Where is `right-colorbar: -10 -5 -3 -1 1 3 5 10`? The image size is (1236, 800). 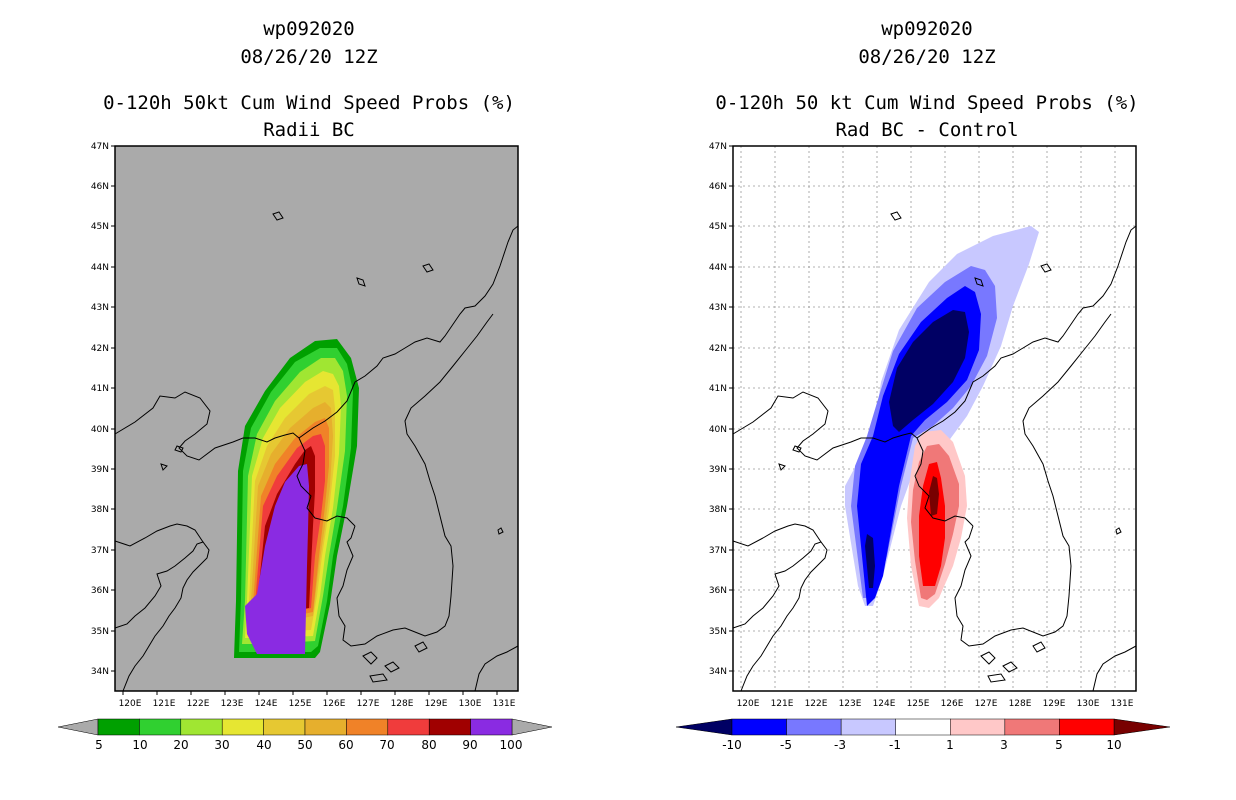 right-colorbar: -10 -5 -3 -1 1 3 5 10 is located at coordinates (923, 735).